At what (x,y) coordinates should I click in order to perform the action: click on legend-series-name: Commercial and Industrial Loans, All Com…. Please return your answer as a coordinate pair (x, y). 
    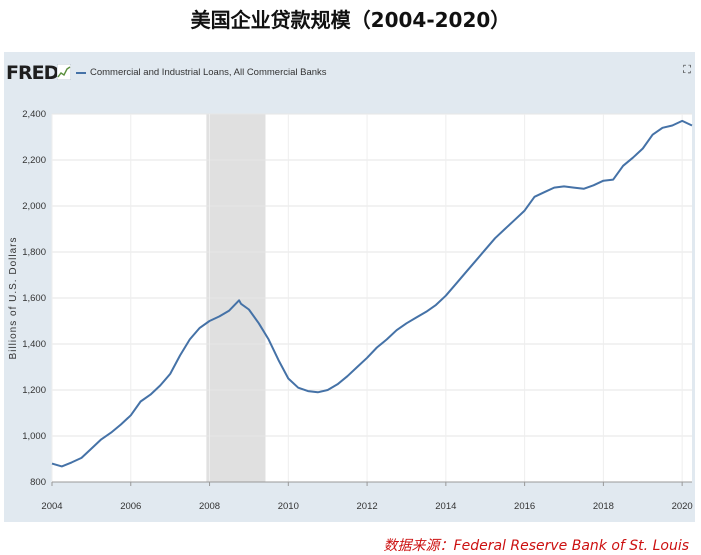
    Looking at the image, I should click on (208, 72).